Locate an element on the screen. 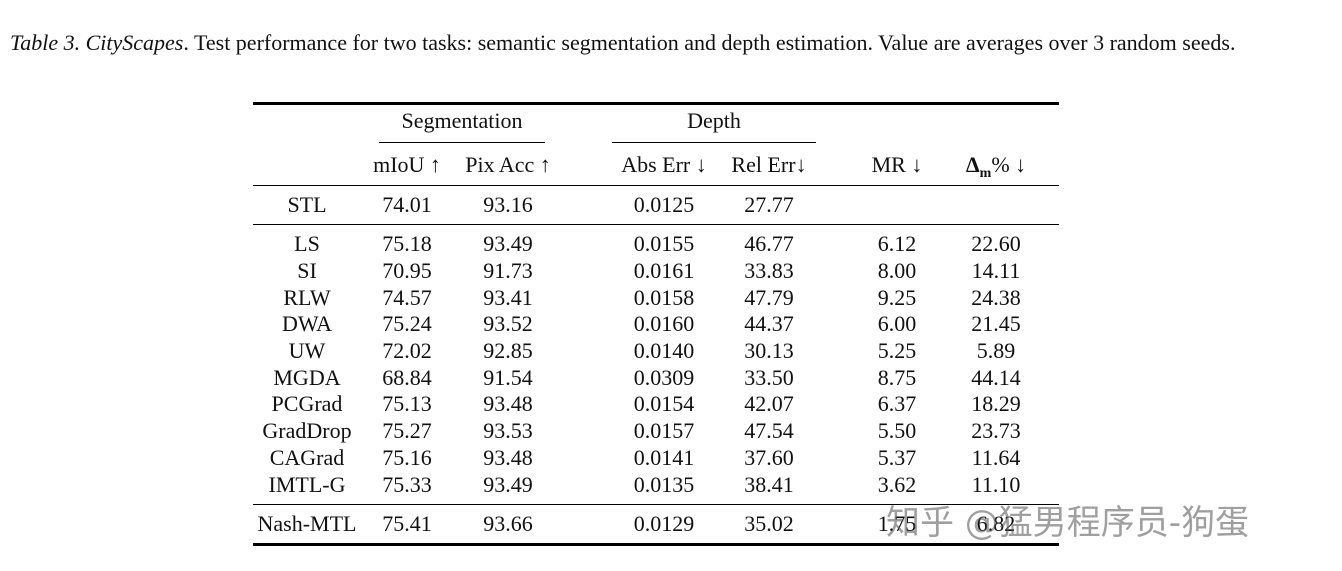  cell-delta: 5.89 is located at coordinates (996, 351).